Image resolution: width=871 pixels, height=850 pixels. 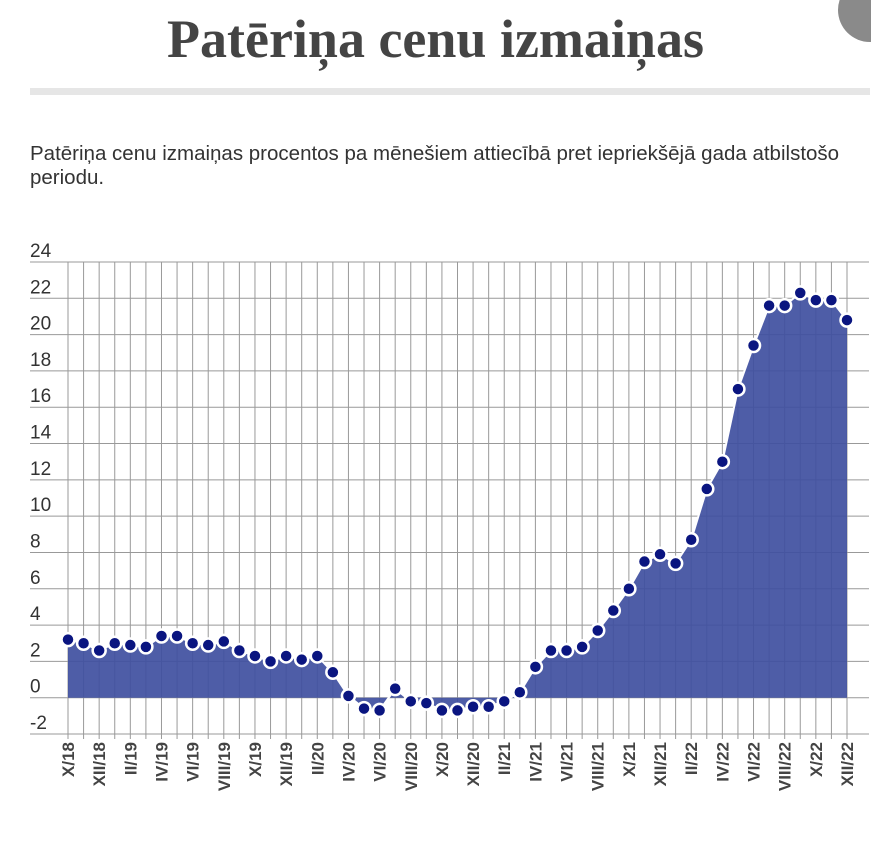 What do you see at coordinates (161, 762) in the screenshot?
I see `x-tick-label: IV/19` at bounding box center [161, 762].